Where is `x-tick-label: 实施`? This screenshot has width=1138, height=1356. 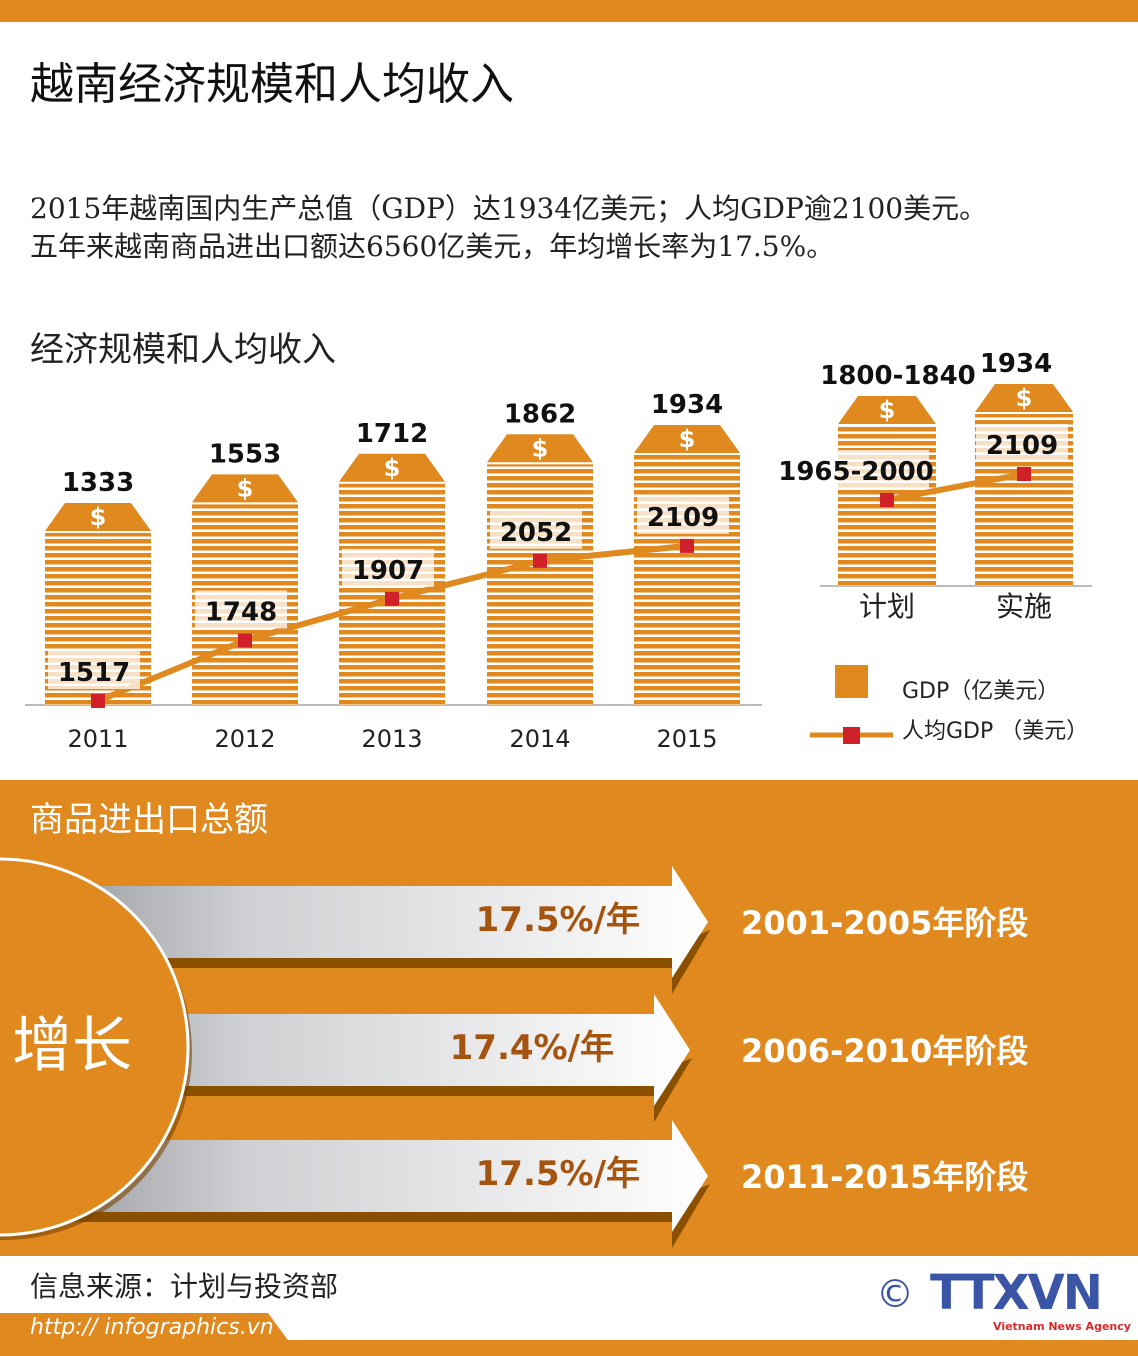
x-tick-label: 实施 is located at coordinates (1024, 606).